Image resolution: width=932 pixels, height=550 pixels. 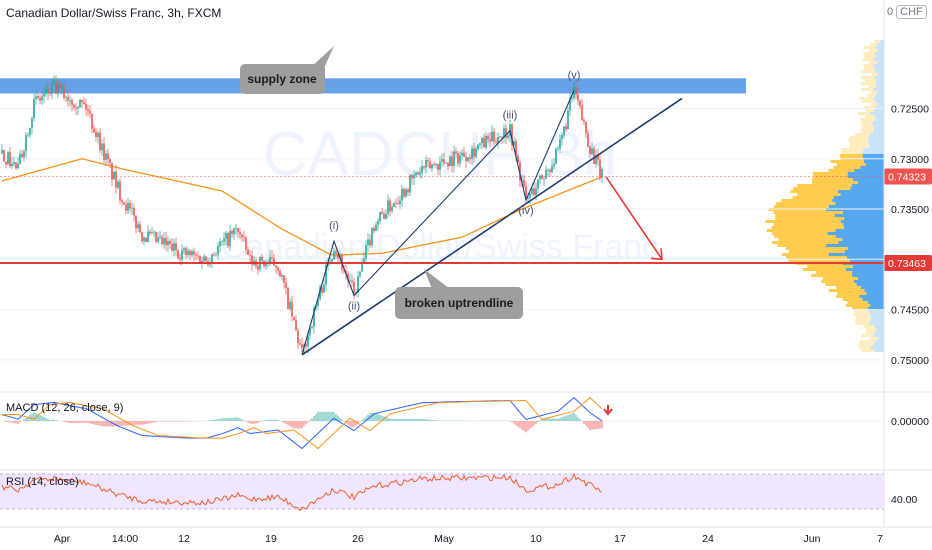 I want to click on time-tick-label: Apr, so click(x=62, y=539).